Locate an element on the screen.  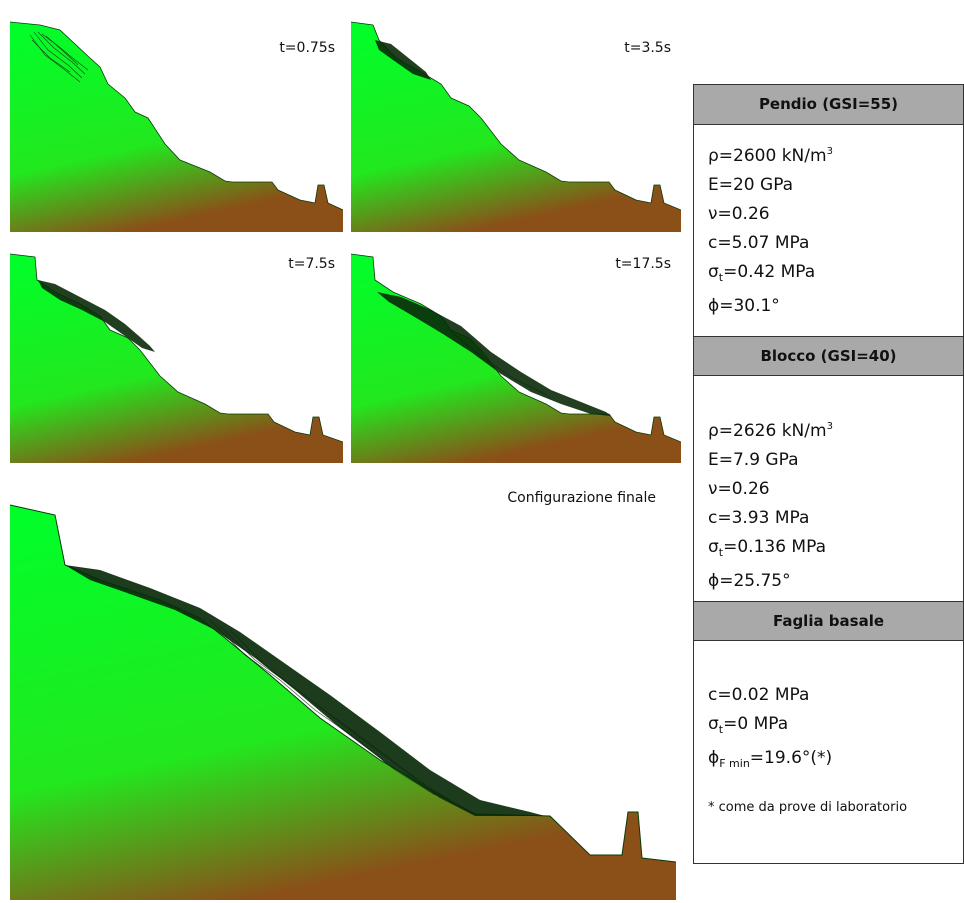
simulation-panel-t35: t=3.5s is located at coordinates (516, 121).